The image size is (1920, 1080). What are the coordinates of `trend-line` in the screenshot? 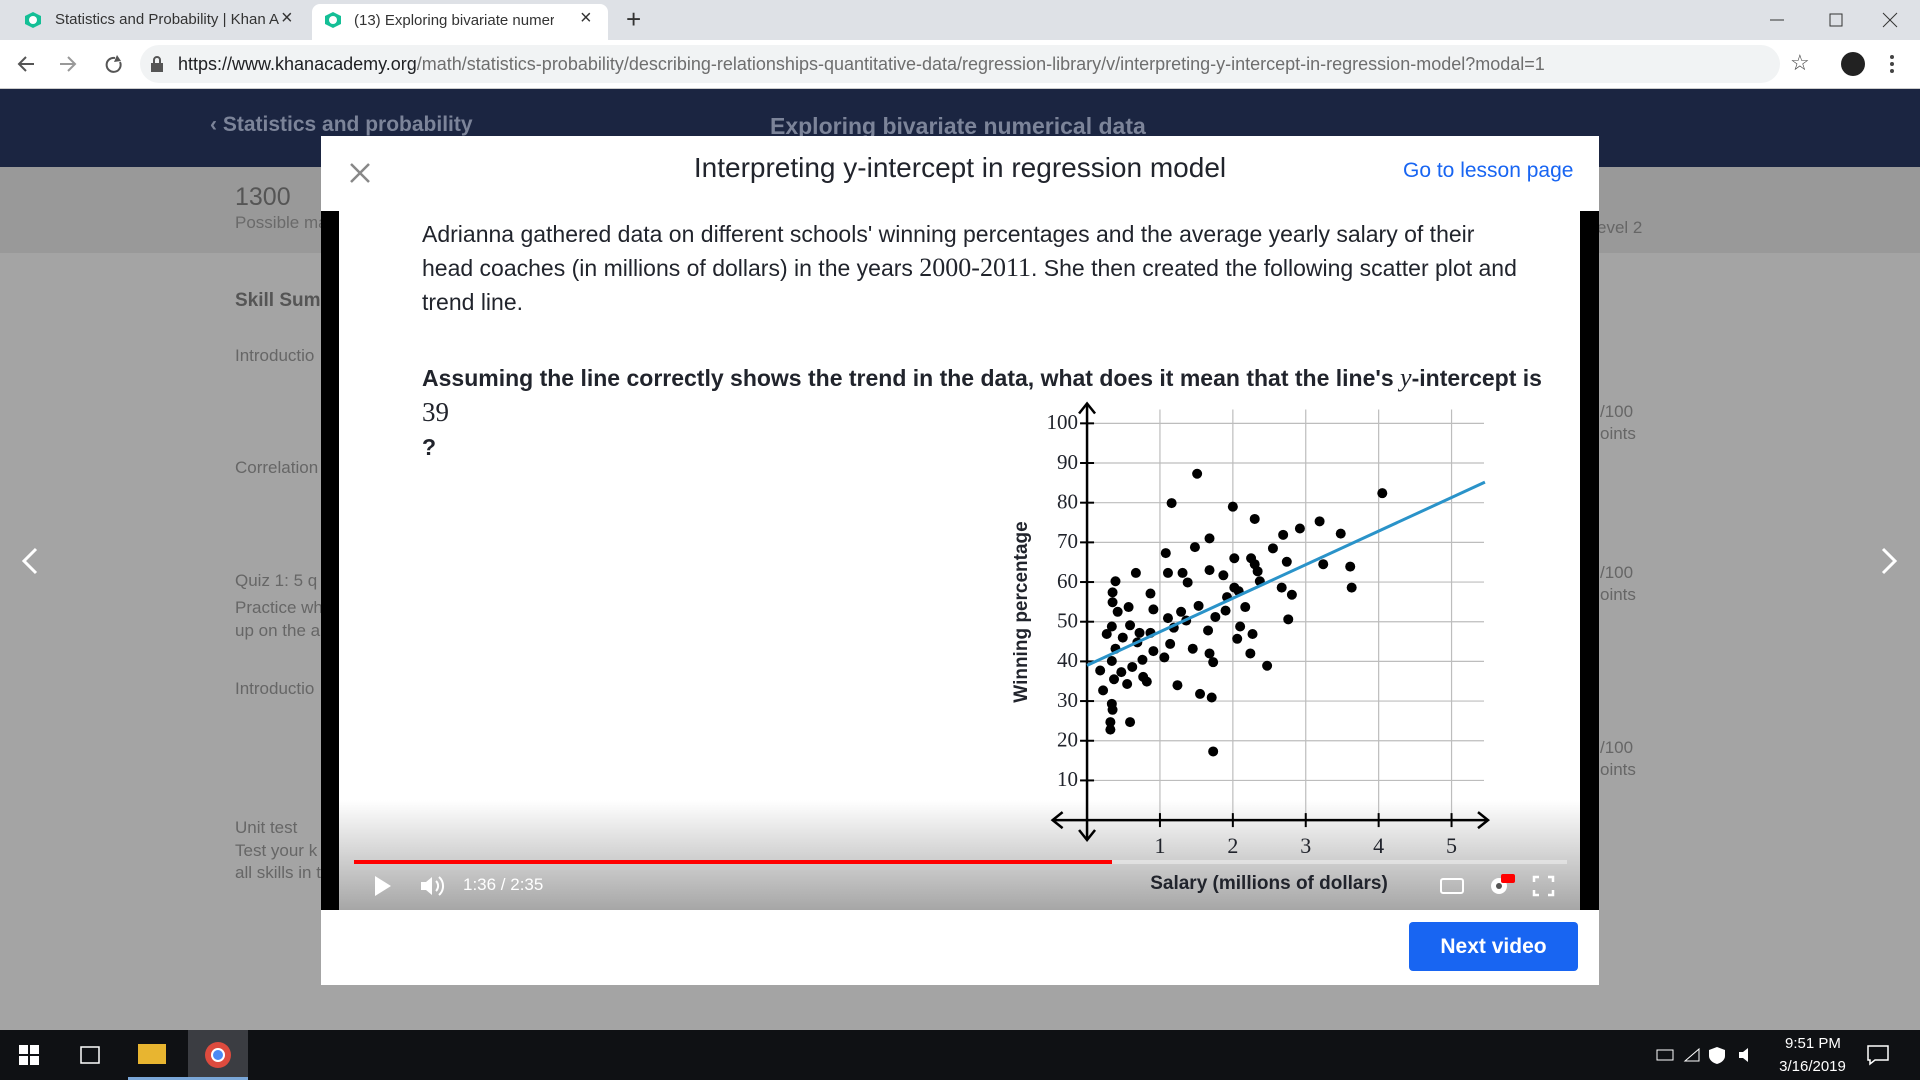 It's located at (1286, 573).